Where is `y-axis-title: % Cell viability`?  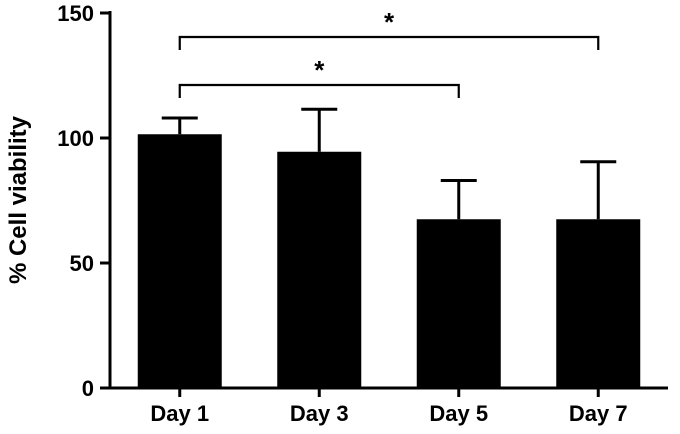
y-axis-title: % Cell viability is located at coordinates (18, 199).